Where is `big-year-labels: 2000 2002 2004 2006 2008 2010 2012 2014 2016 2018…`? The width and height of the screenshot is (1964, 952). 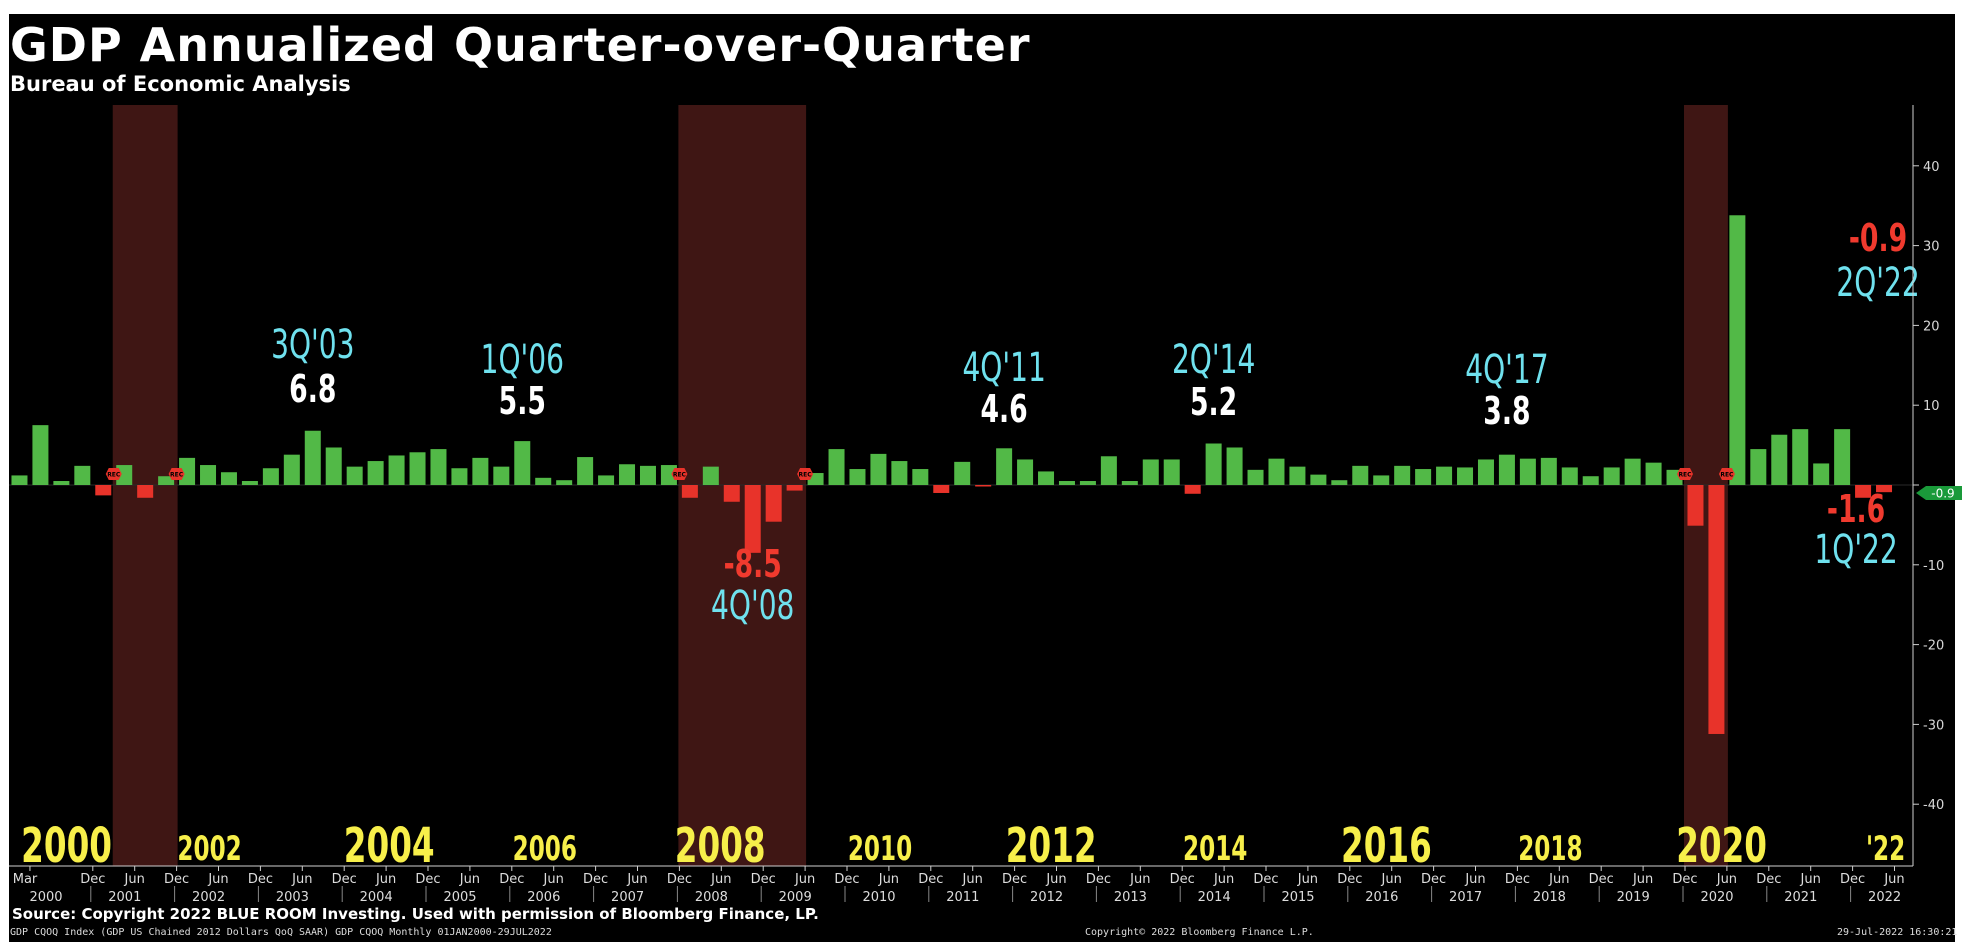
big-year-labels: 2000 2002 2004 2006 2008 2010 2012 2014 2016 2018… is located at coordinates (963, 846).